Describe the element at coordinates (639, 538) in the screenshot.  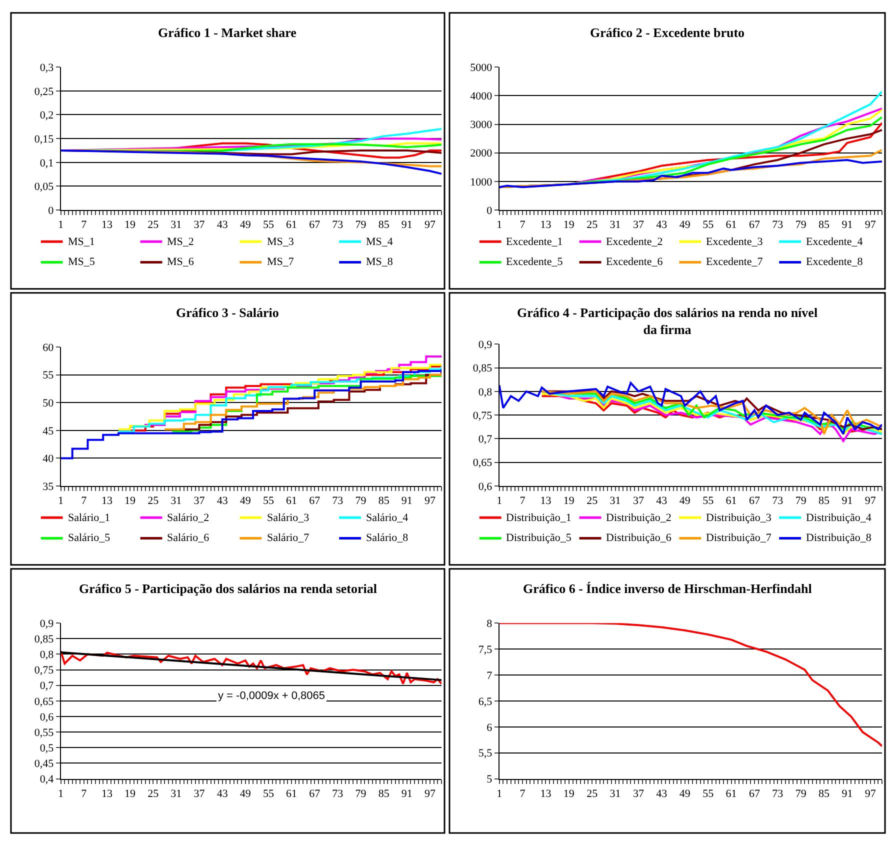
I see `legend-label: Distribuição_6` at that location.